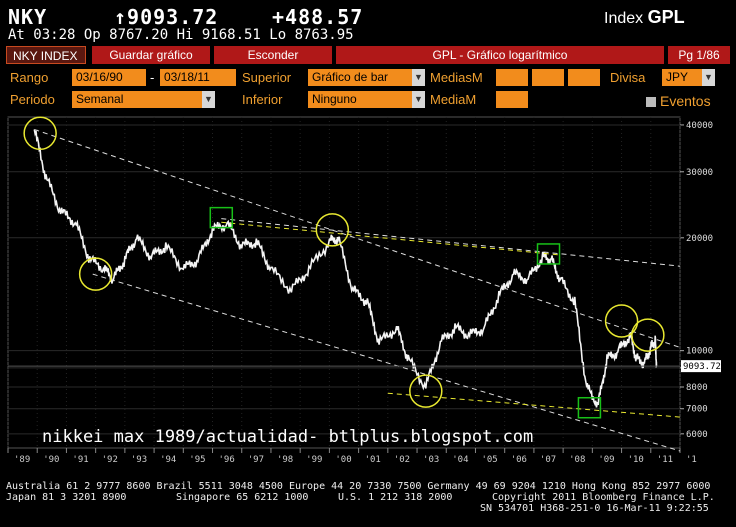 Image resolution: width=736 pixels, height=527 pixels. What do you see at coordinates (66, 497) in the screenshot?
I see `footer-japan: Japan 81 3 3201 8900` at bounding box center [66, 497].